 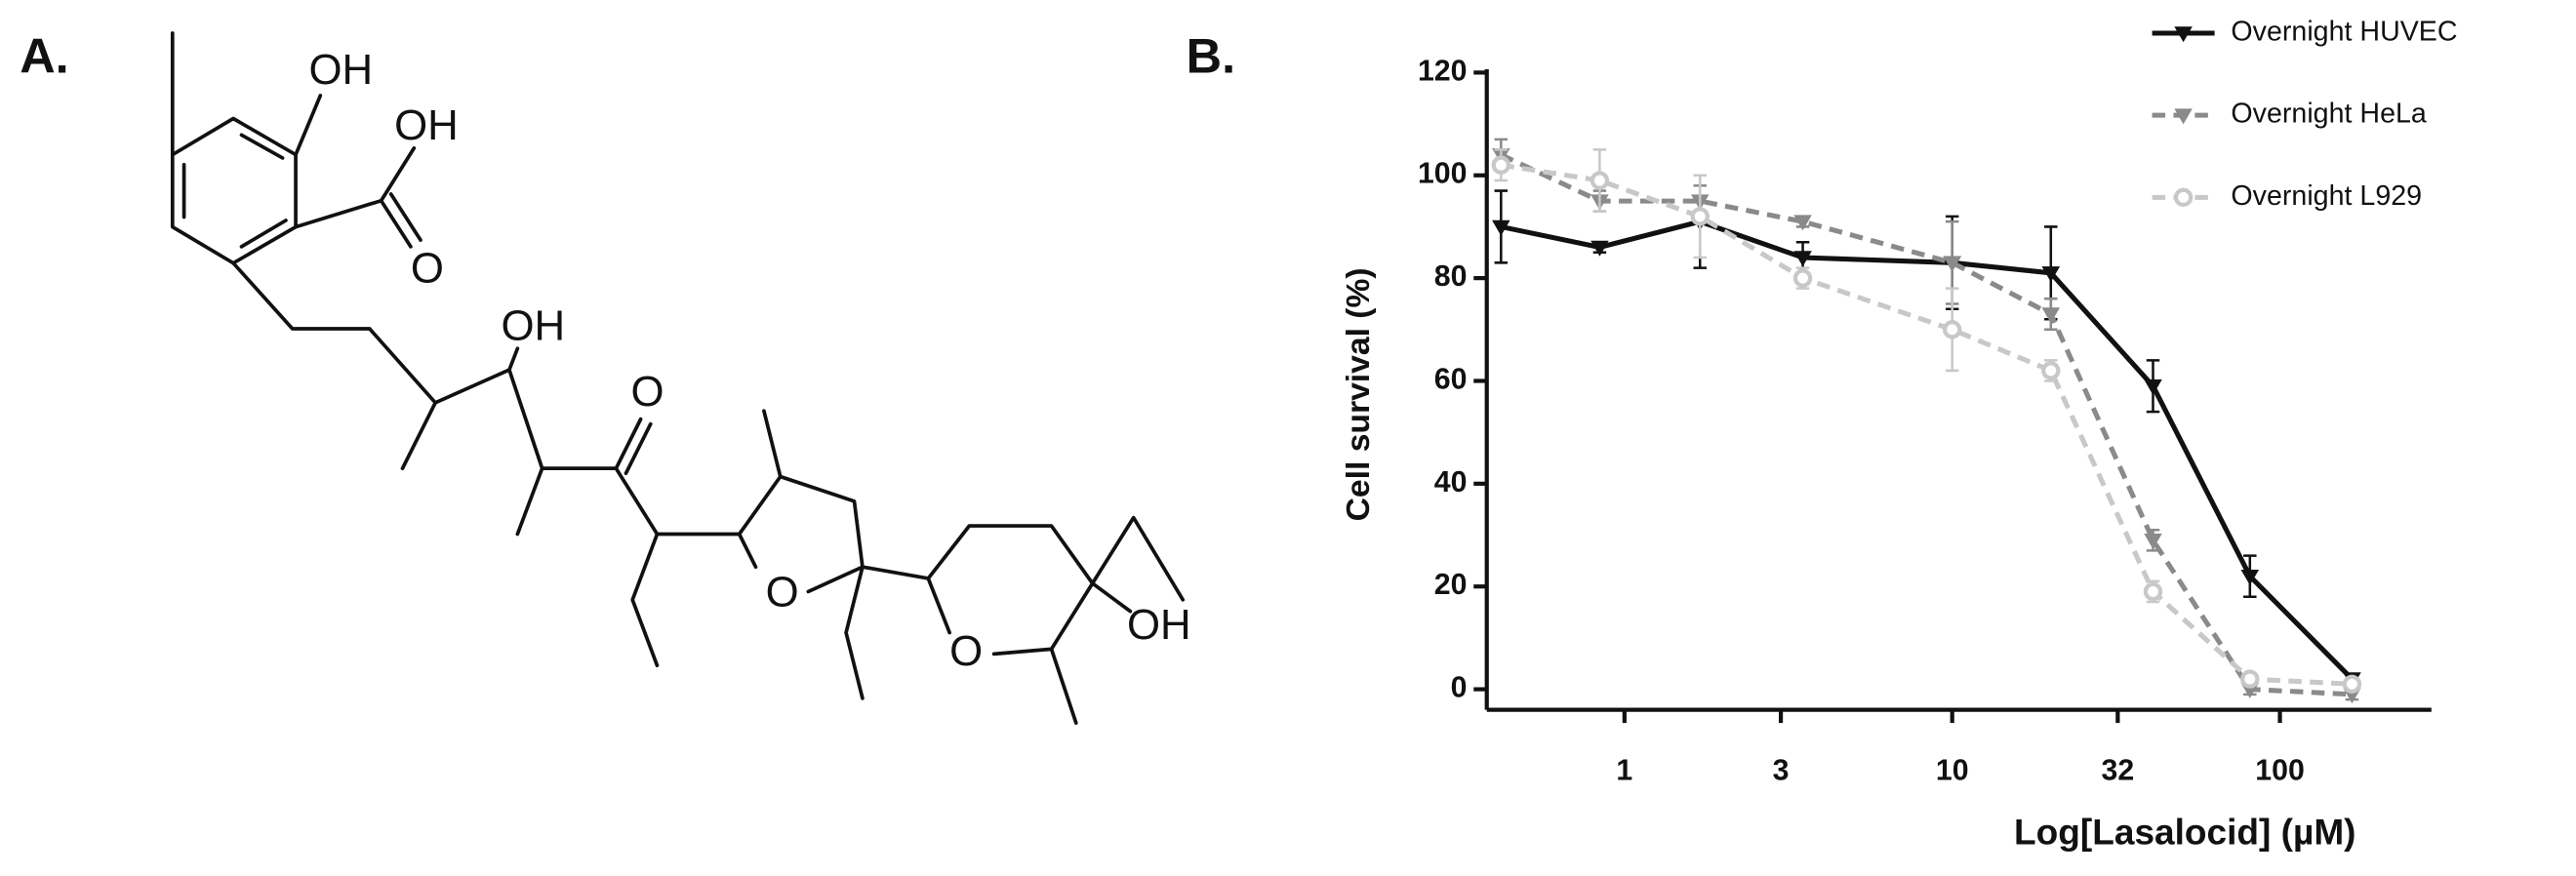 What do you see at coordinates (1443, 71) in the screenshot?
I see `y-tick-label: 120` at bounding box center [1443, 71].